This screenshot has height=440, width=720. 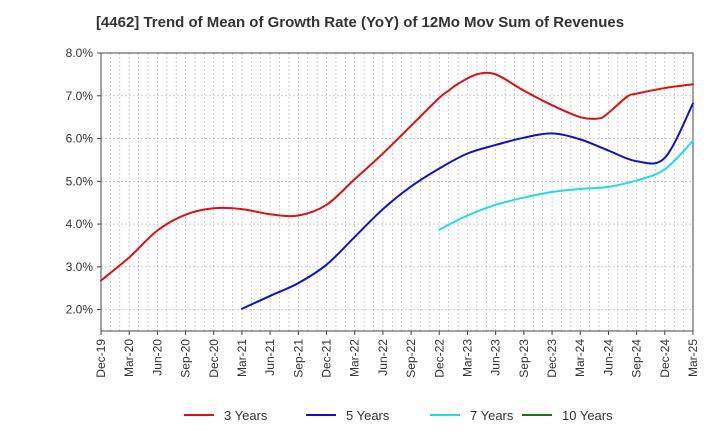 What do you see at coordinates (80, 139) in the screenshot?
I see `y-tick-label: 6.0%` at bounding box center [80, 139].